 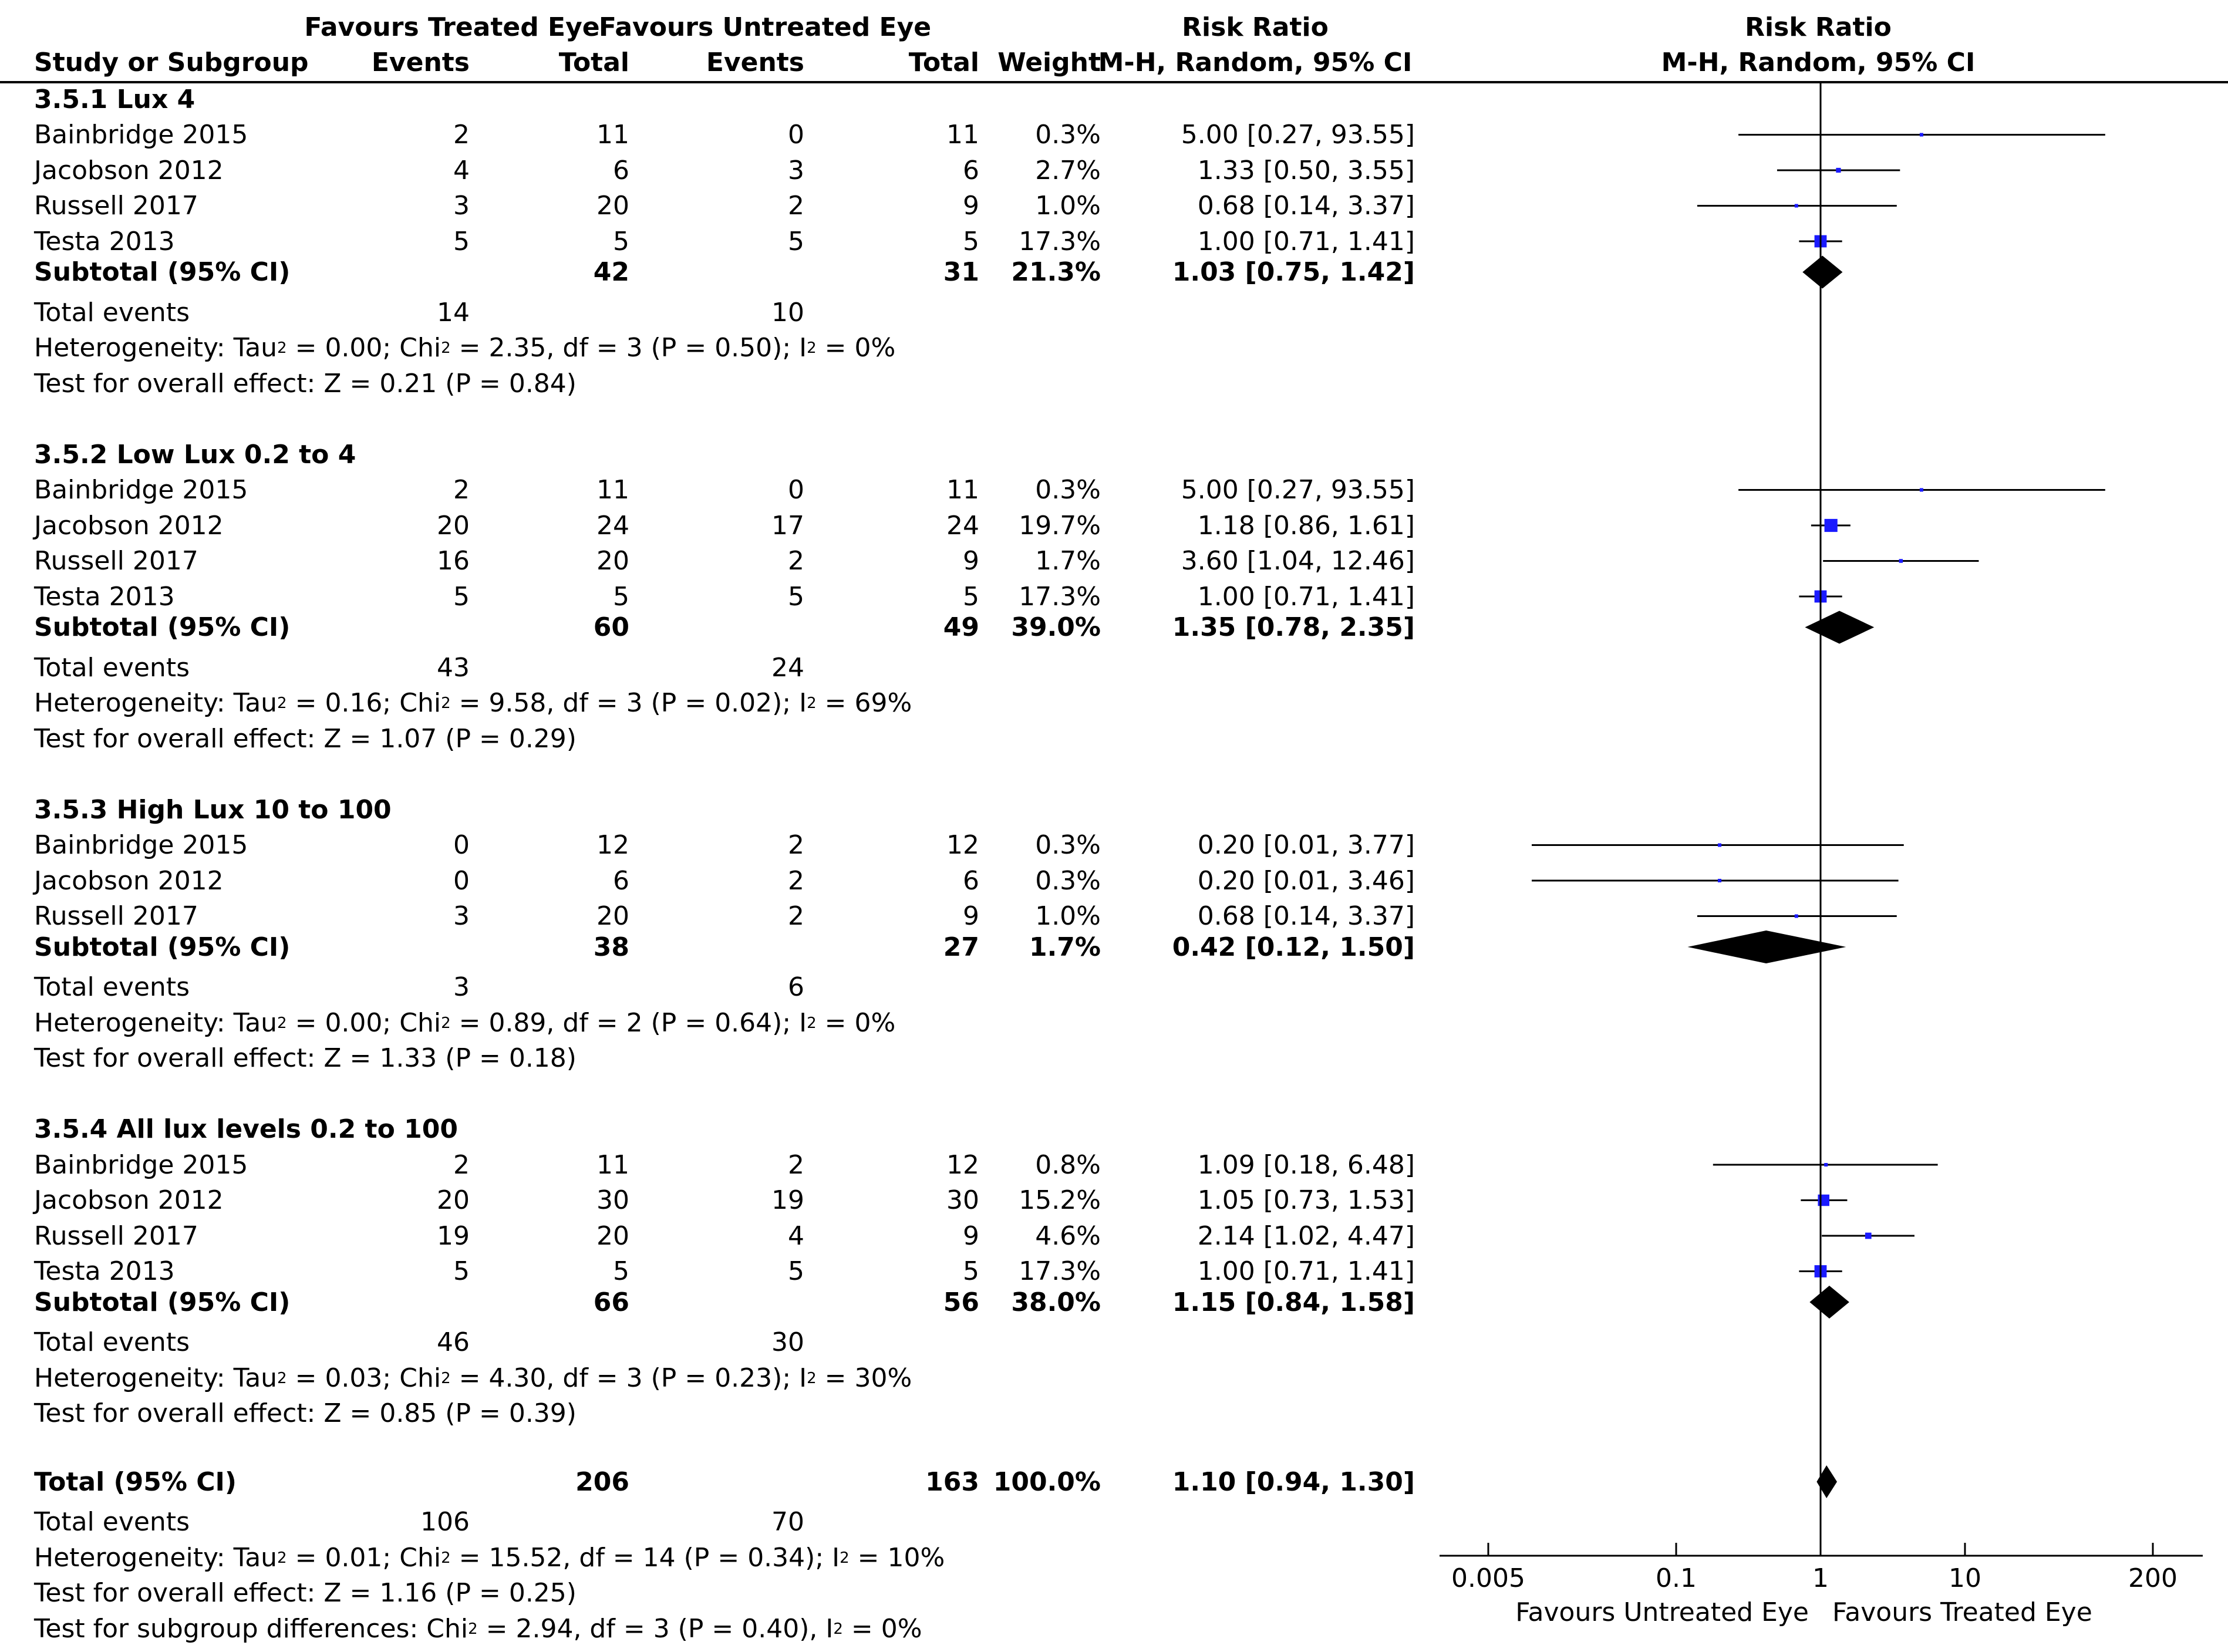 I want to click on untreated-events-cell: 19, so click(x=787, y=1200).